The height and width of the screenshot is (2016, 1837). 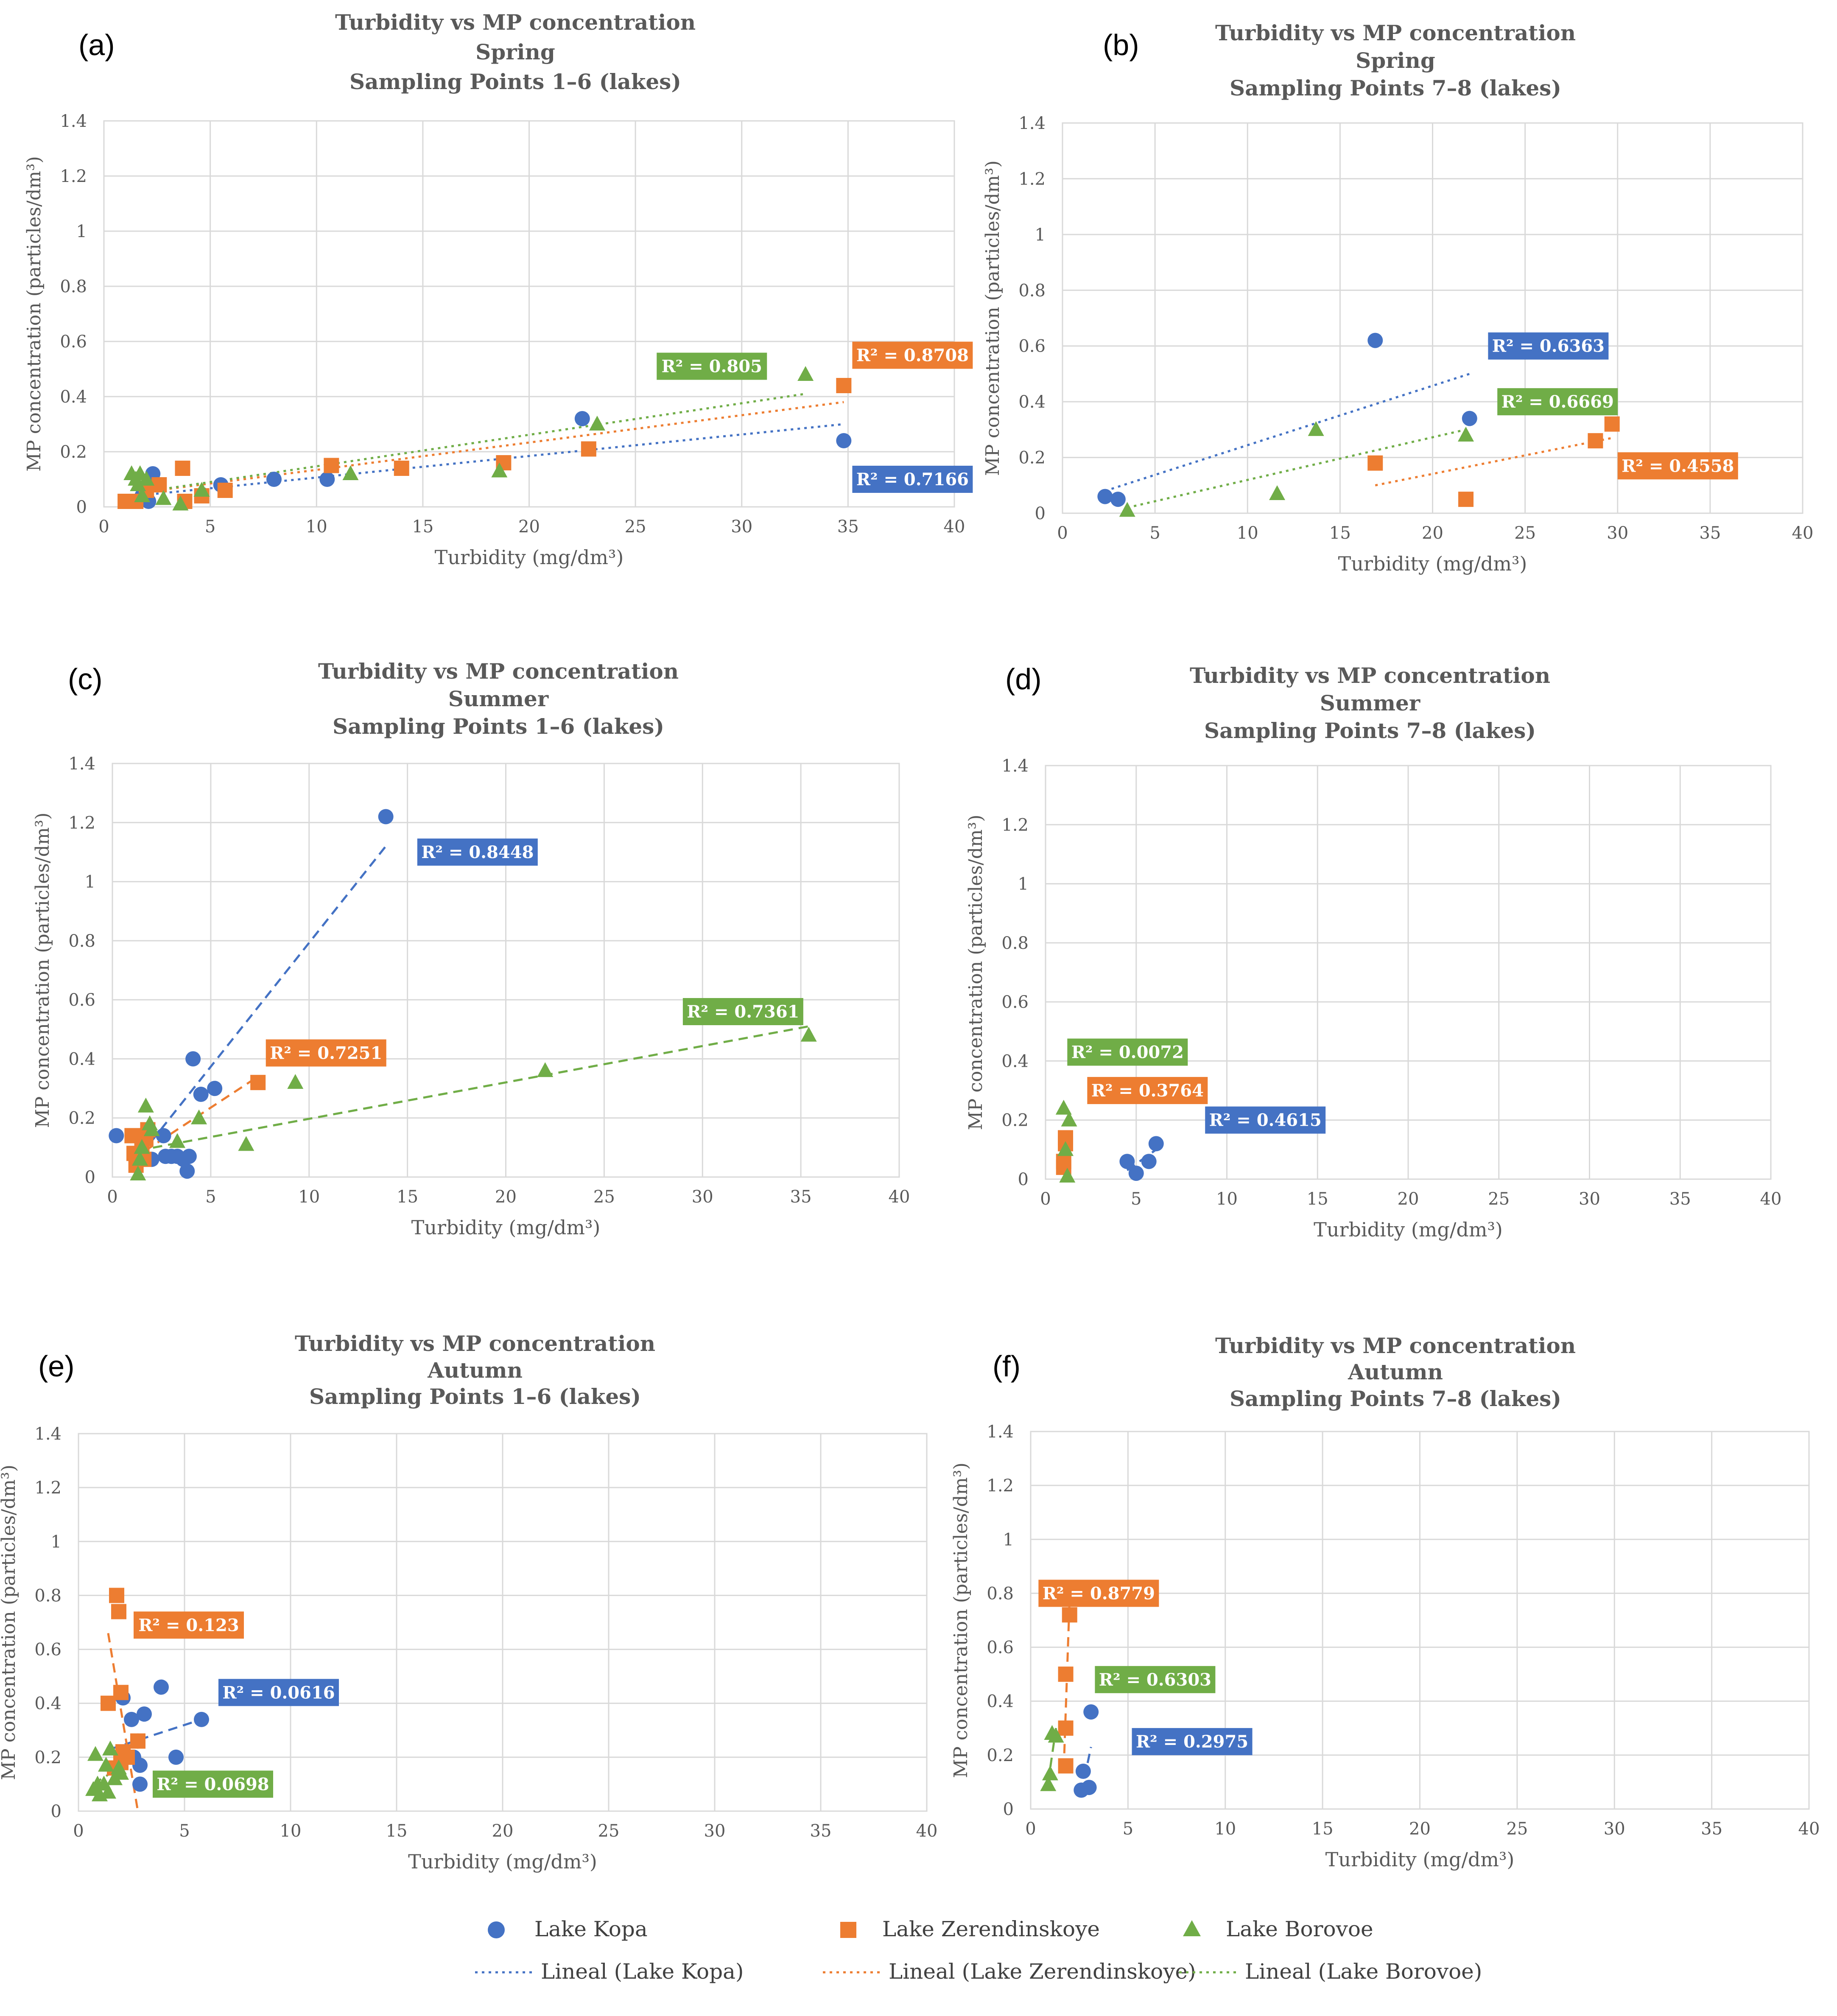 I want to click on chart-title-line: Summer, so click(x=498, y=698).